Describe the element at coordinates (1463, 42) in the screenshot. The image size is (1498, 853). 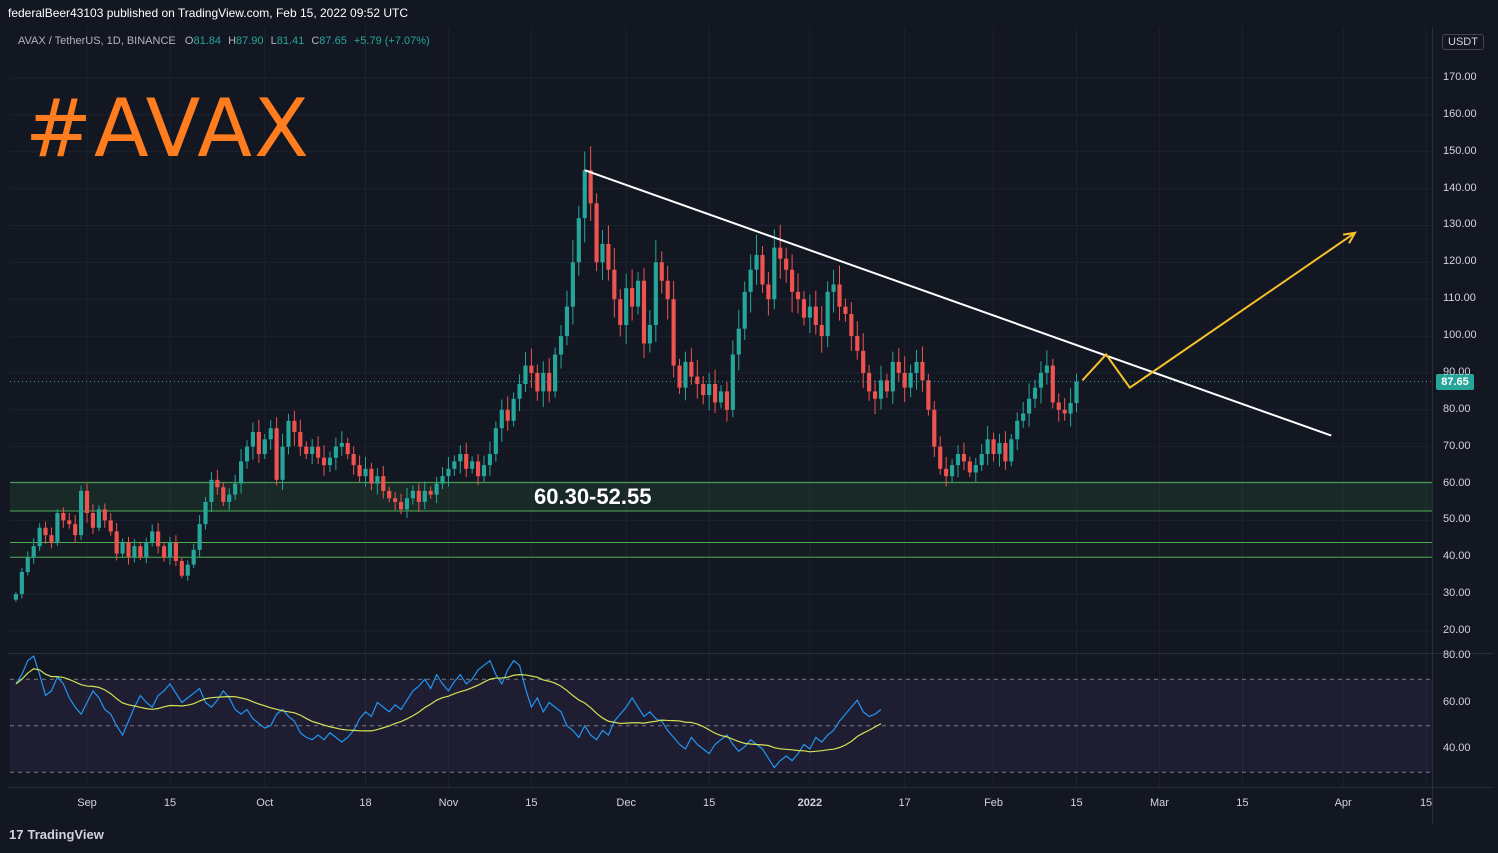
I see `currency-badge: USDT` at that location.